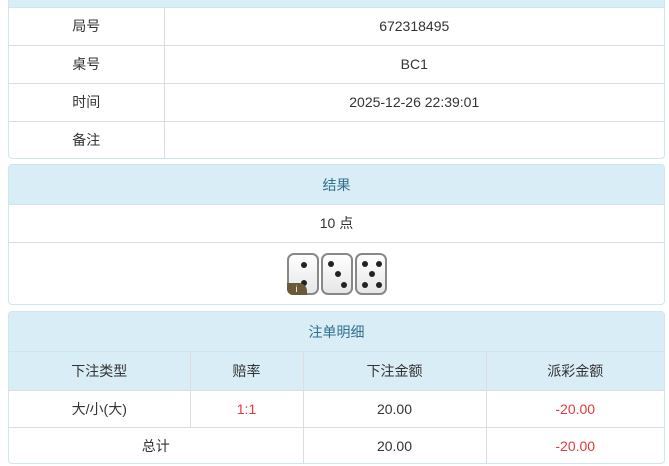 The width and height of the screenshot is (669, 466). I want to click on label: 时间, so click(87, 102).